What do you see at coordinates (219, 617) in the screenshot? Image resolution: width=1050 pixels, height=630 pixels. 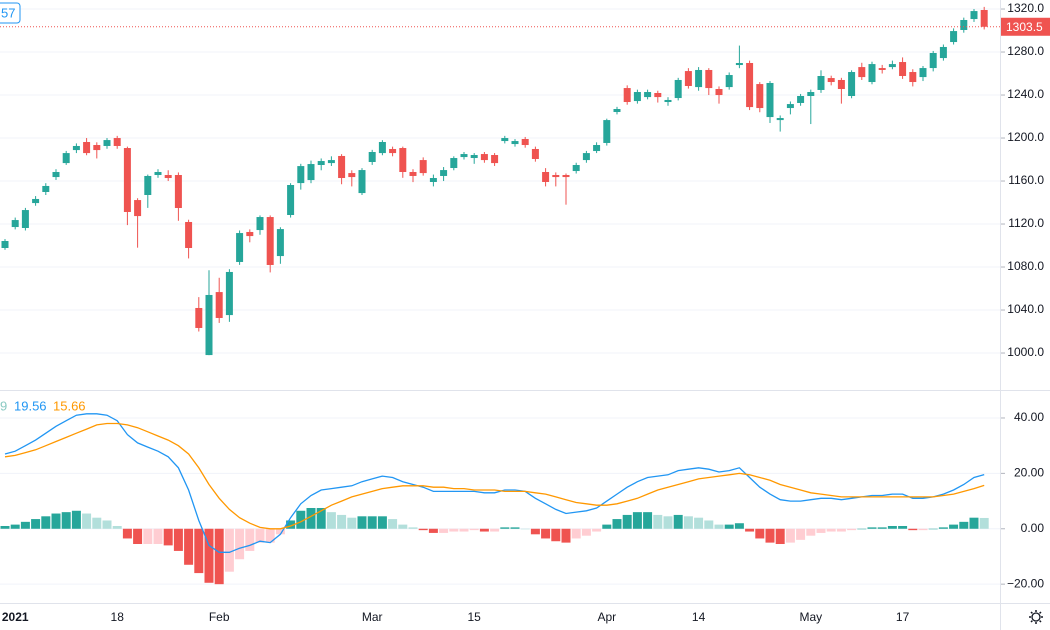 I see `x-tick-label: Feb` at bounding box center [219, 617].